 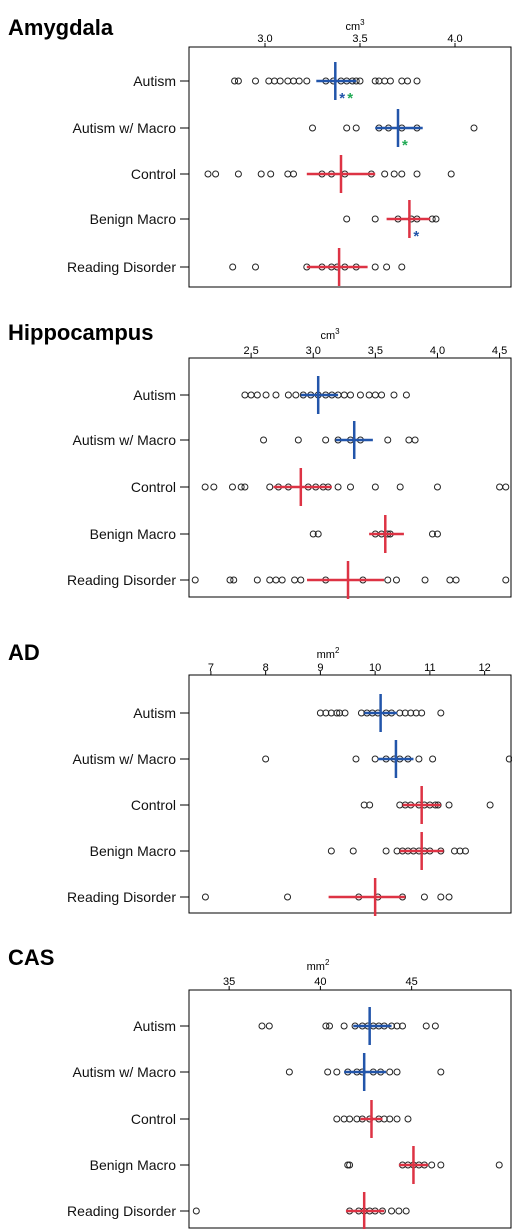 What do you see at coordinates (375, 668) in the screenshot?
I see `tick-label: 10` at bounding box center [375, 668].